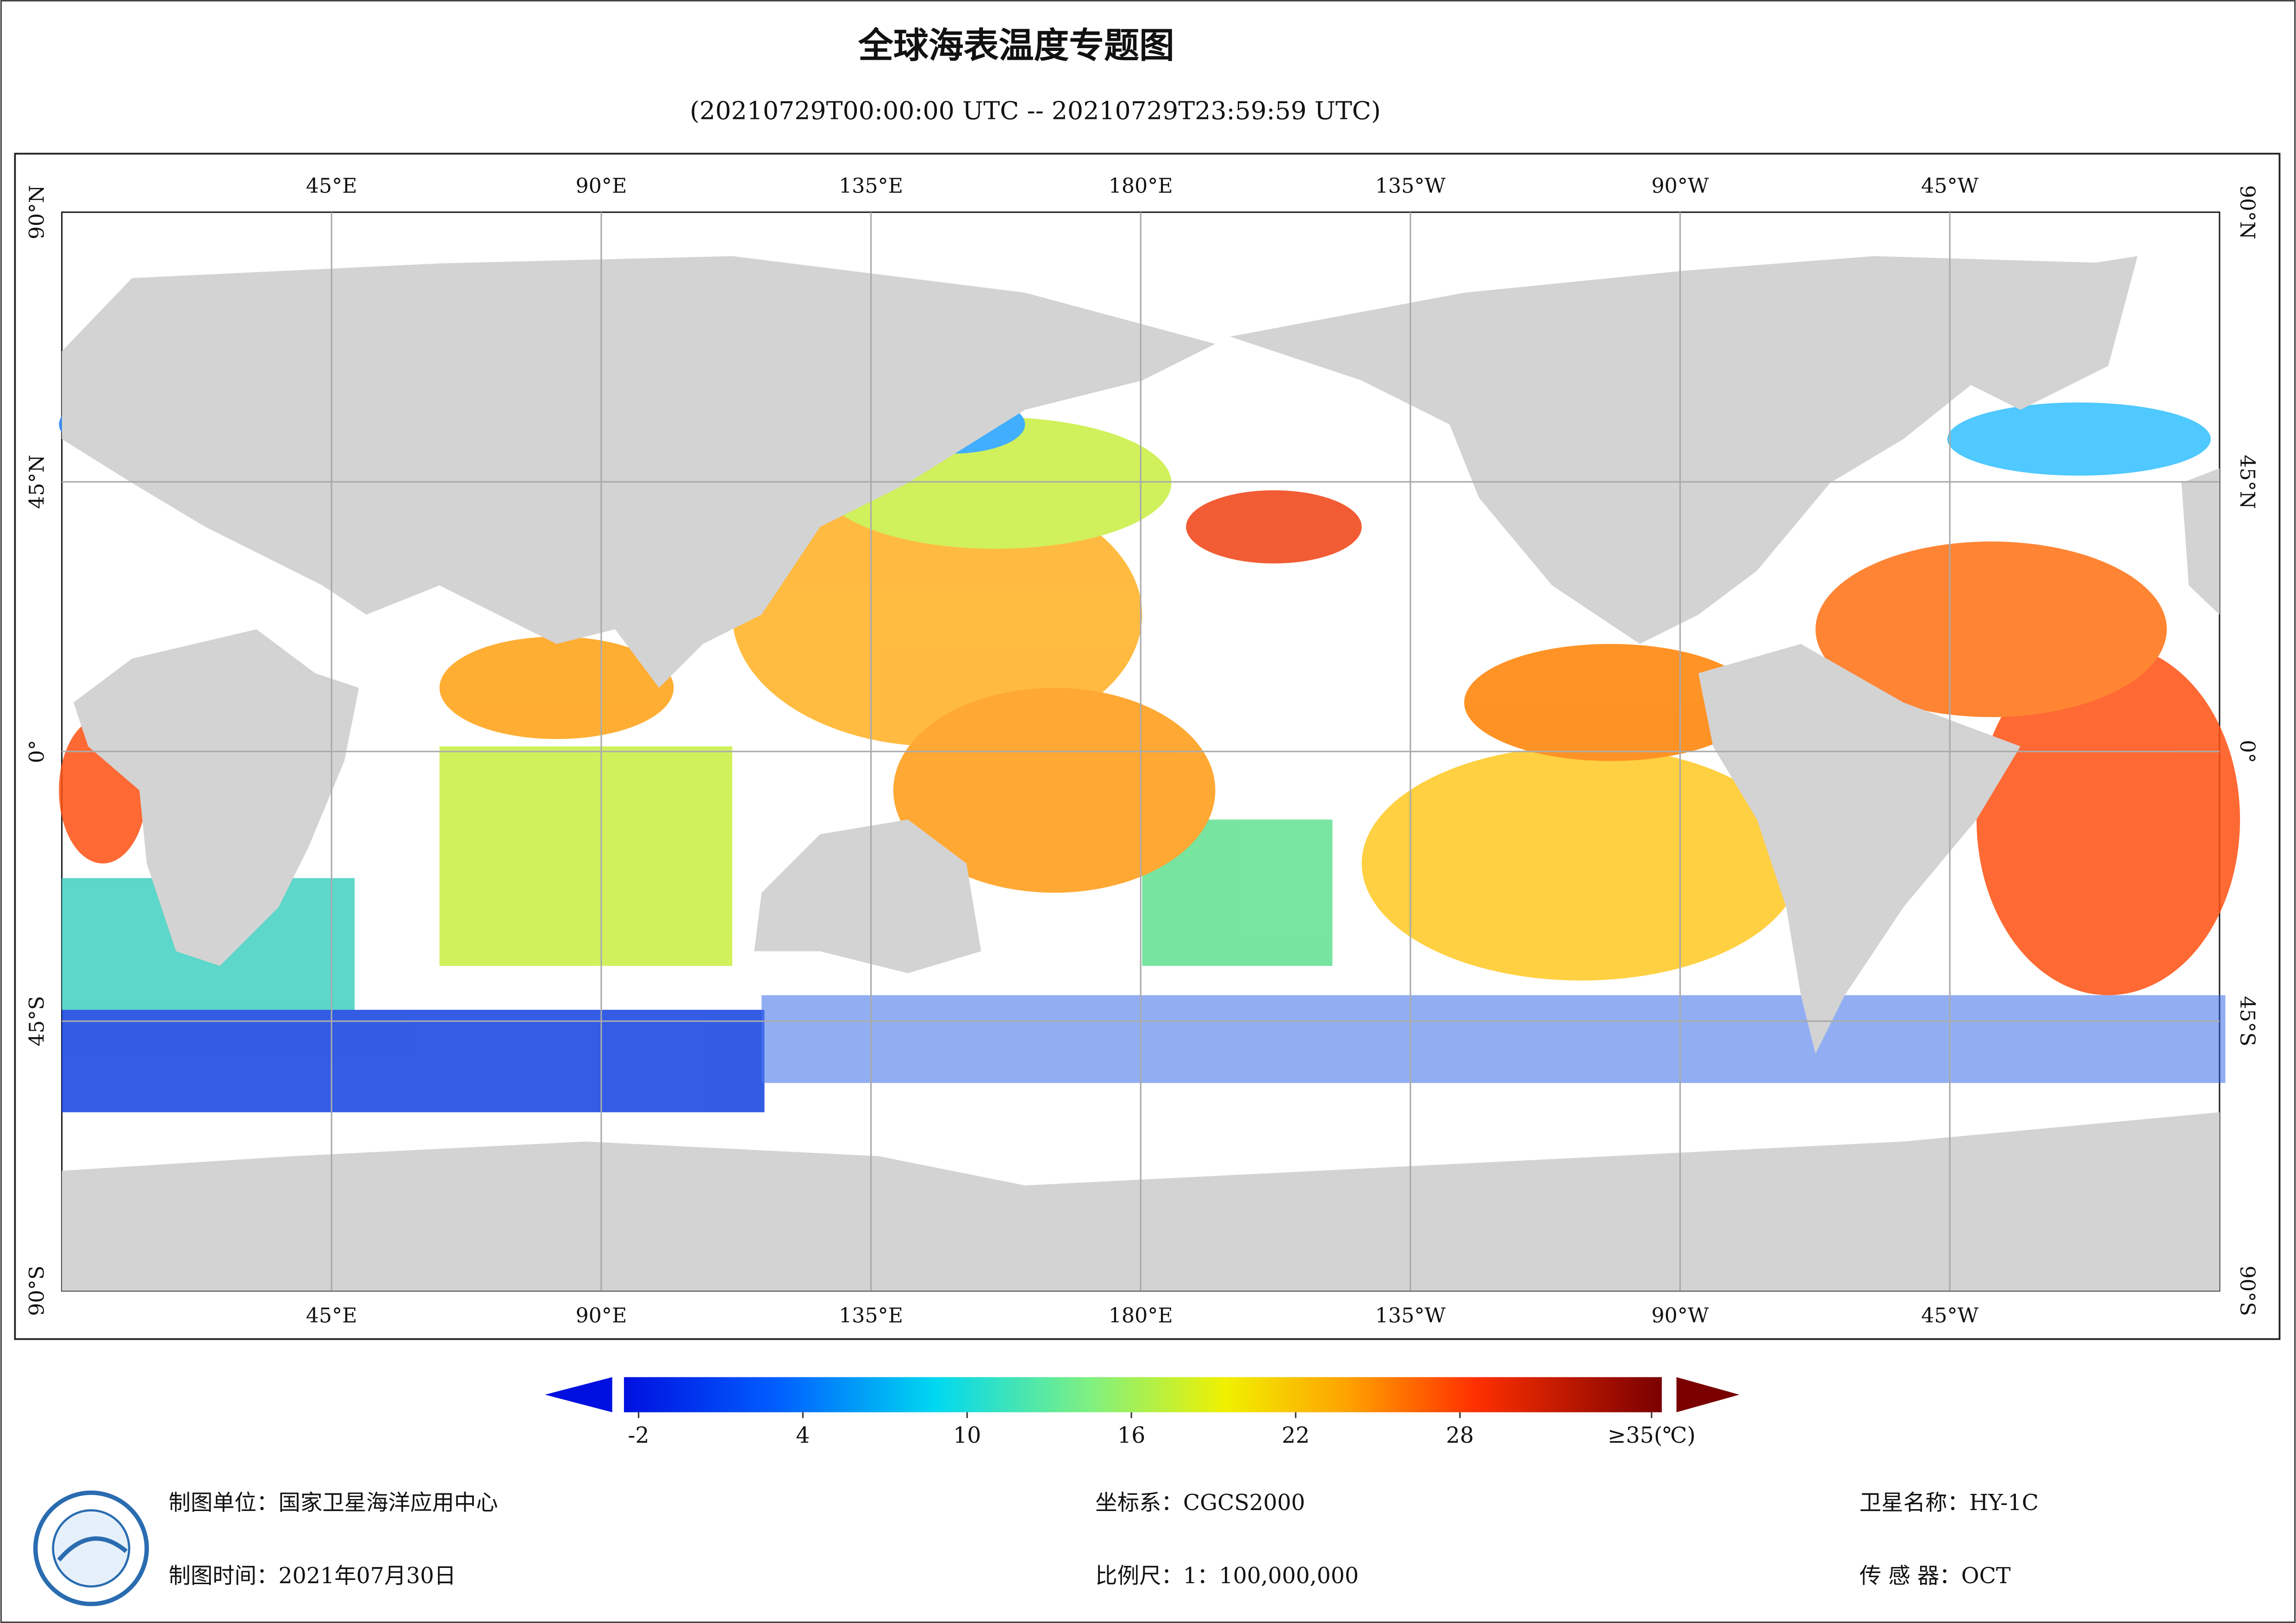 The image size is (2296, 1623). What do you see at coordinates (1708, 1394) in the screenshot?
I see `colorbar-high-arrow` at bounding box center [1708, 1394].